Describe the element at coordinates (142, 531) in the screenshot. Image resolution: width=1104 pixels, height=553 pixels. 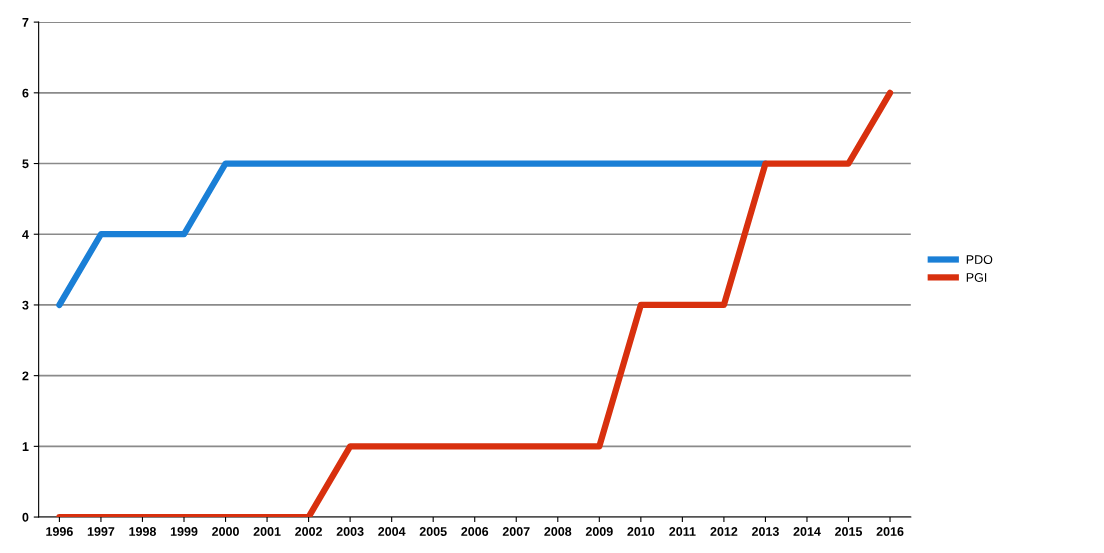
I see `x-tick-label: 1998` at that location.